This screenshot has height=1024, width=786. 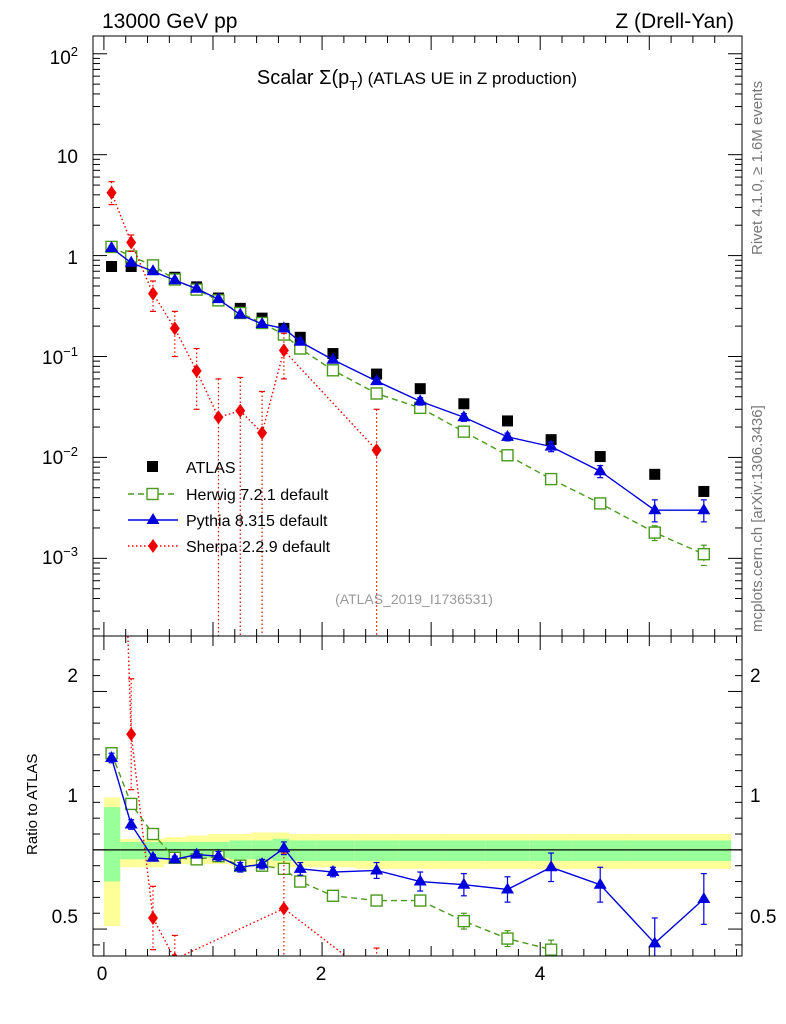 I want to click on ratio-ytick-2-right: 2, so click(x=755, y=676).